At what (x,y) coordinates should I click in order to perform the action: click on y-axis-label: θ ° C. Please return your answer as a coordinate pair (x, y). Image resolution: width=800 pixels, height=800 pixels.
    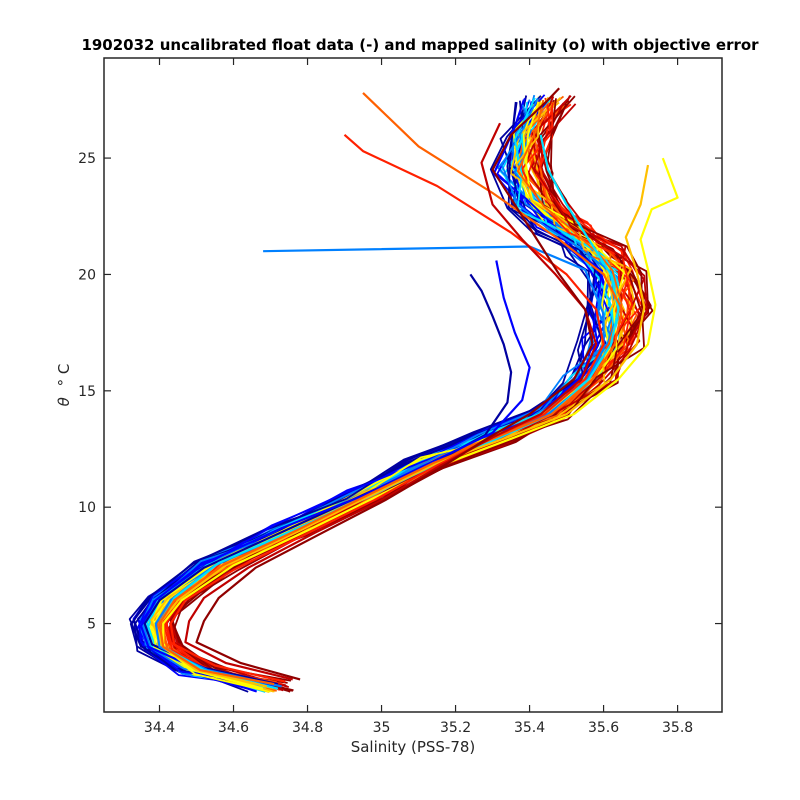
    Looking at the image, I should click on (64, 385).